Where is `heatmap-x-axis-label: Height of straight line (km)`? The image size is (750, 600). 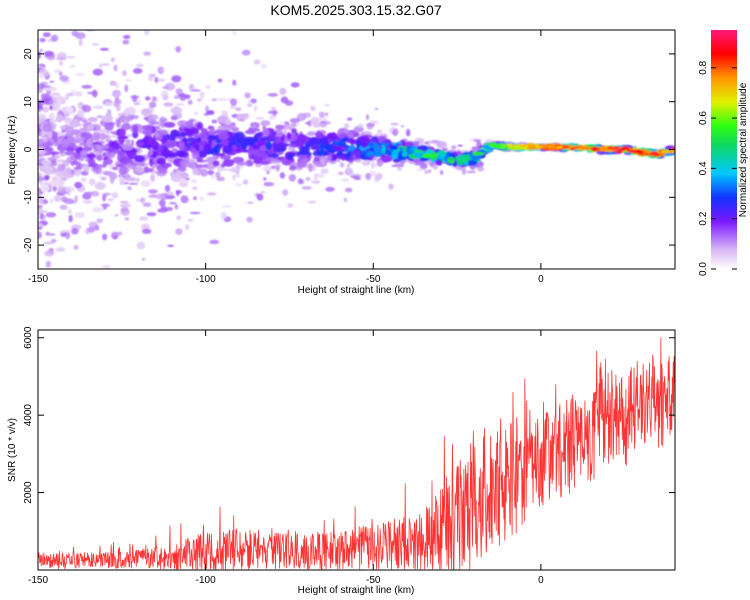 heatmap-x-axis-label: Height of straight line (km) is located at coordinates (356, 290).